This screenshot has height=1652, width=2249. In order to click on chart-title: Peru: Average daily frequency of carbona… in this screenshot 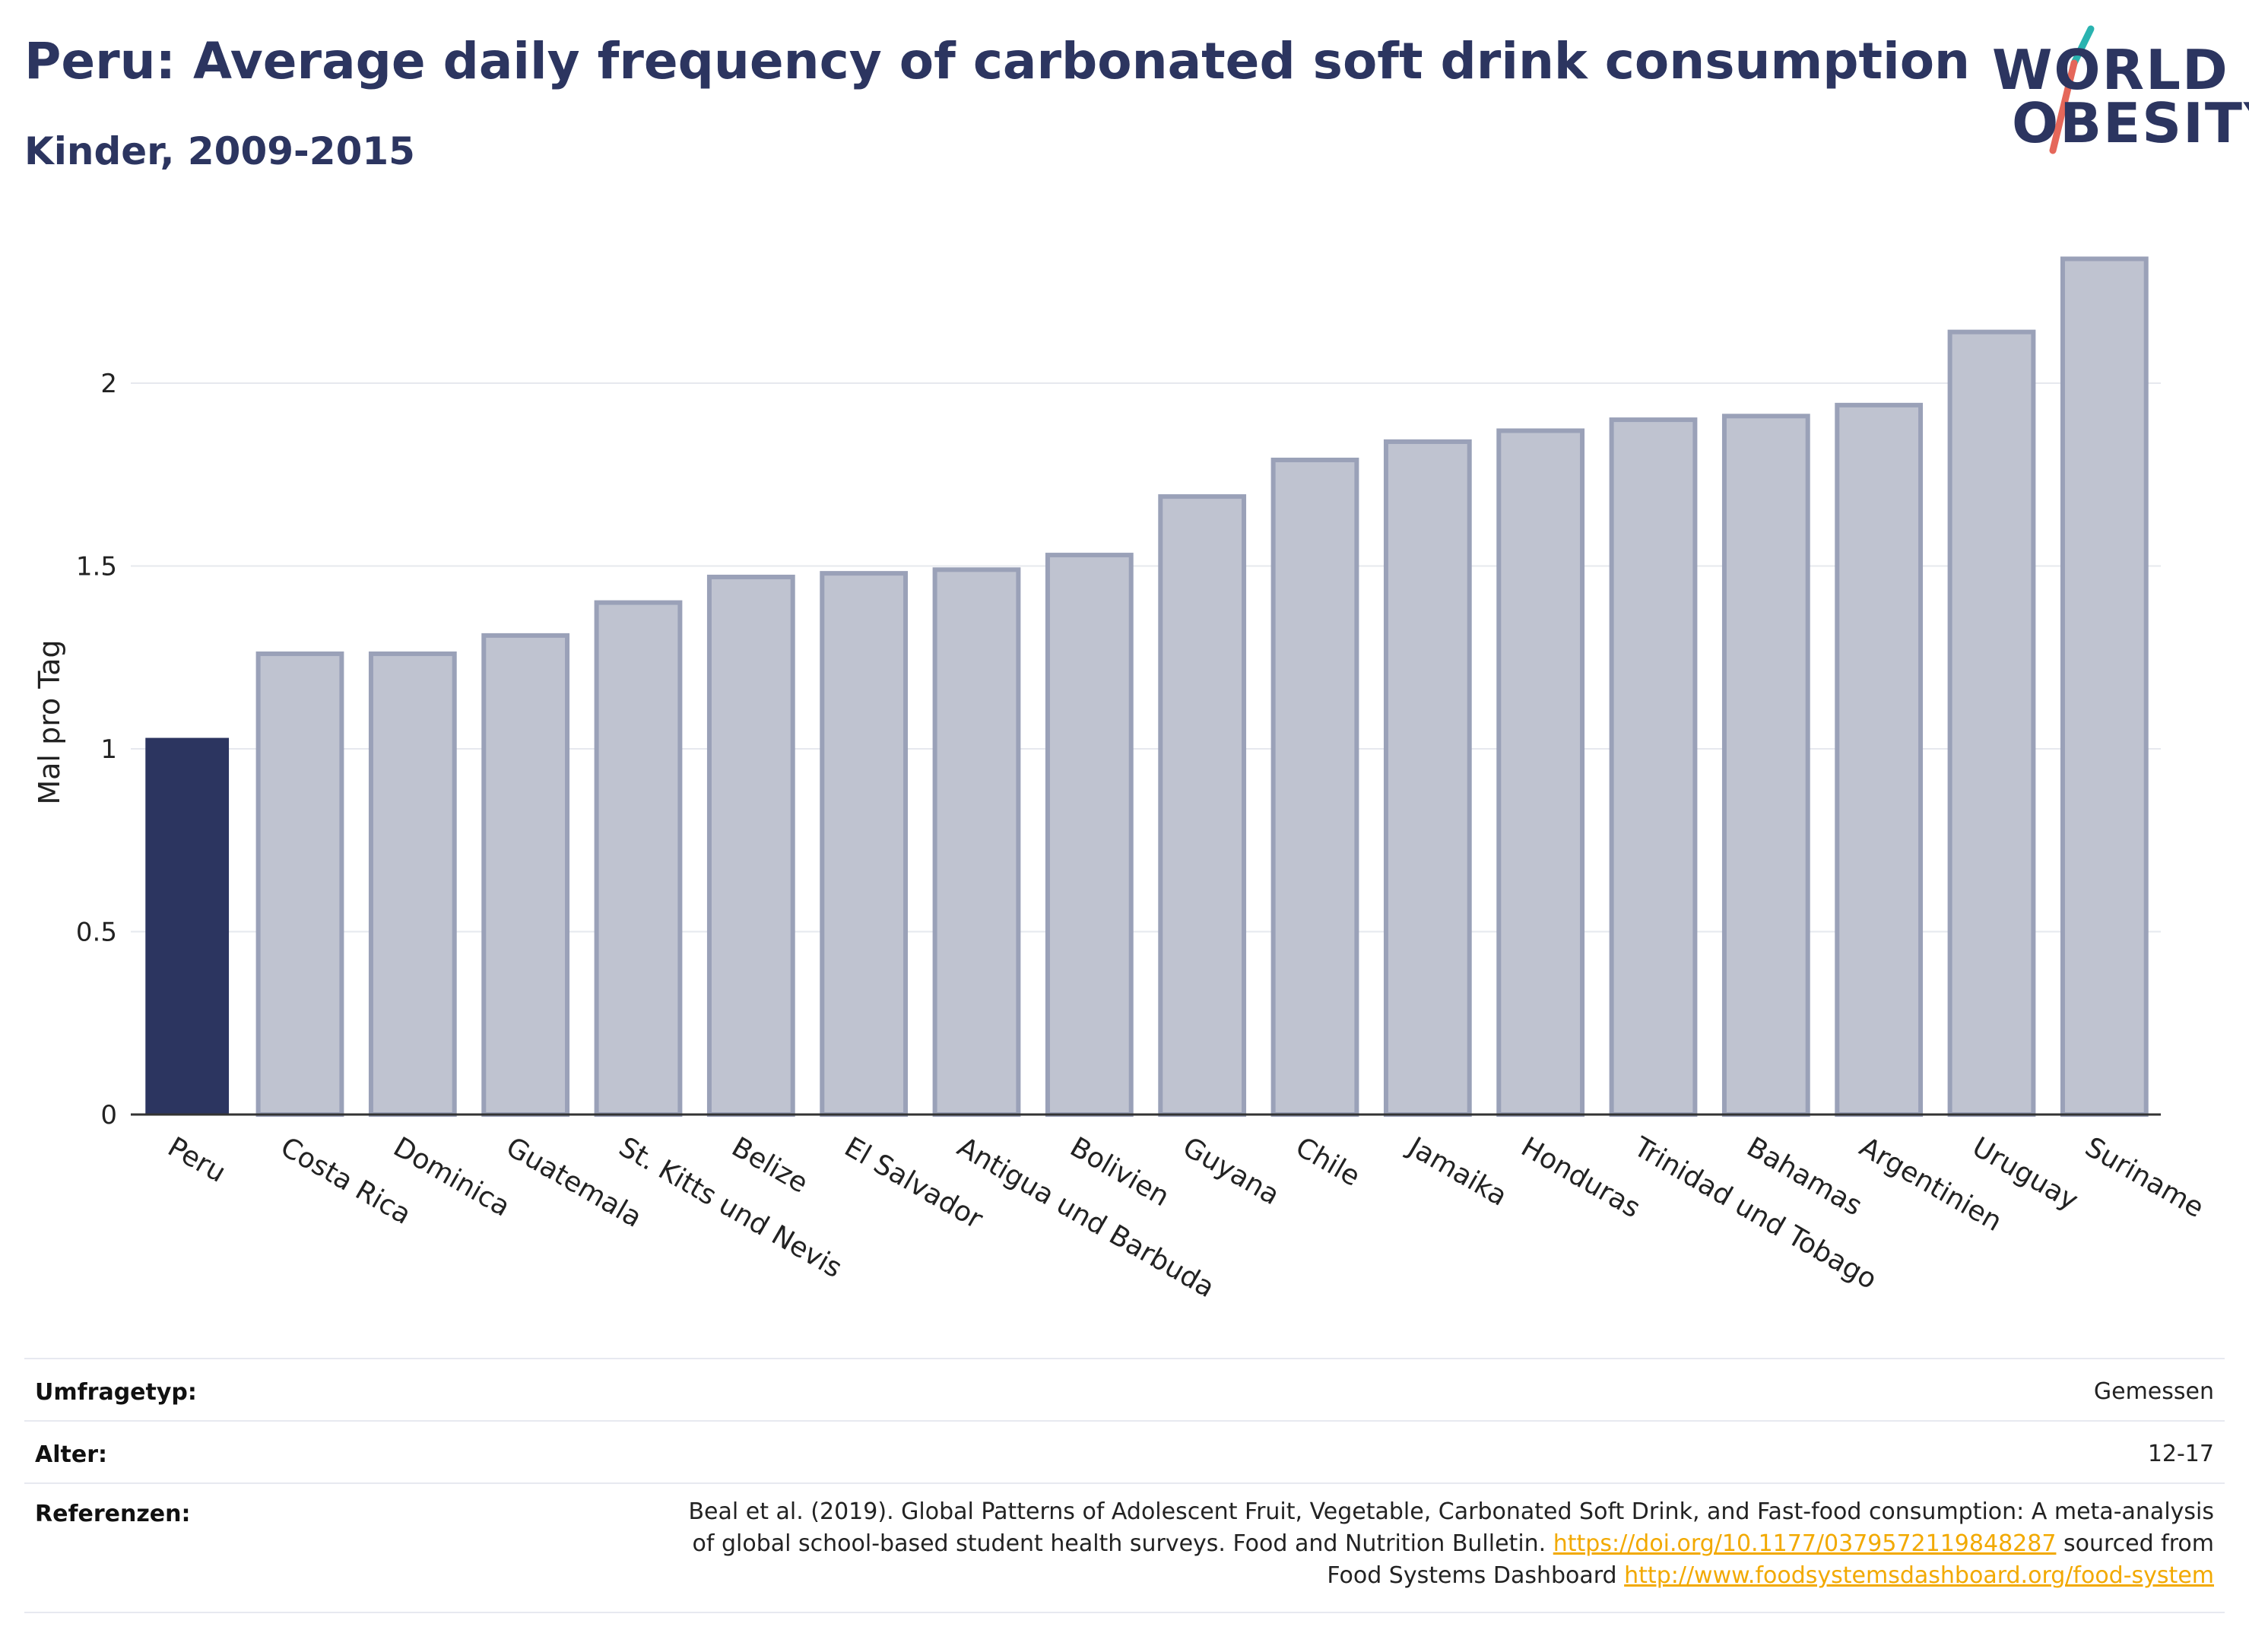, I will do `click(997, 61)`.